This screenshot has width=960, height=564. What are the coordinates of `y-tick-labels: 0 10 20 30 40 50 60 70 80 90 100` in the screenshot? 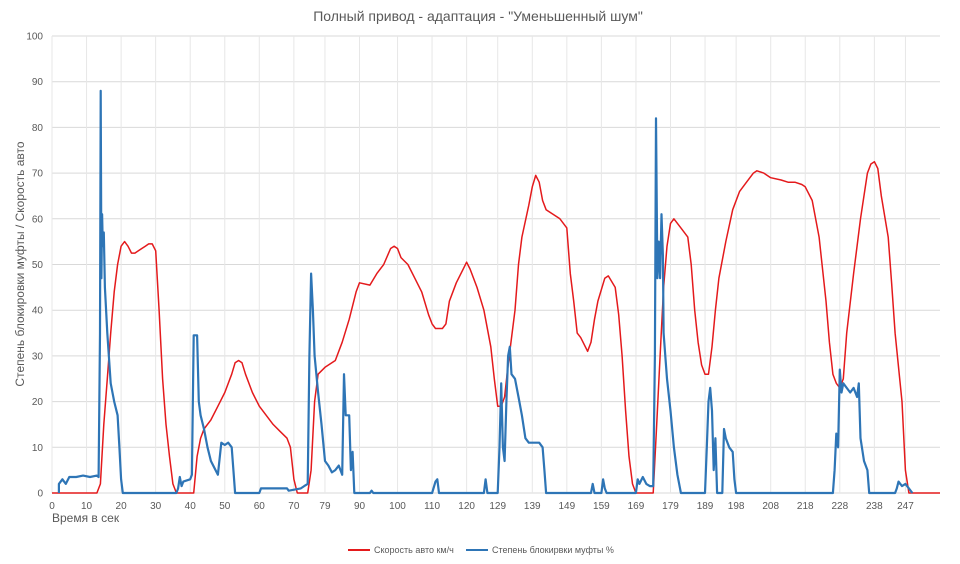 It's located at (34, 266).